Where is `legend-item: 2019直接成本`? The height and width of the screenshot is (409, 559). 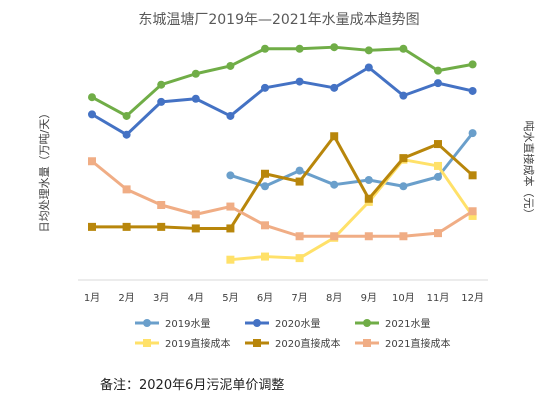
legend-item: 2019直接成本 is located at coordinates (182, 343).